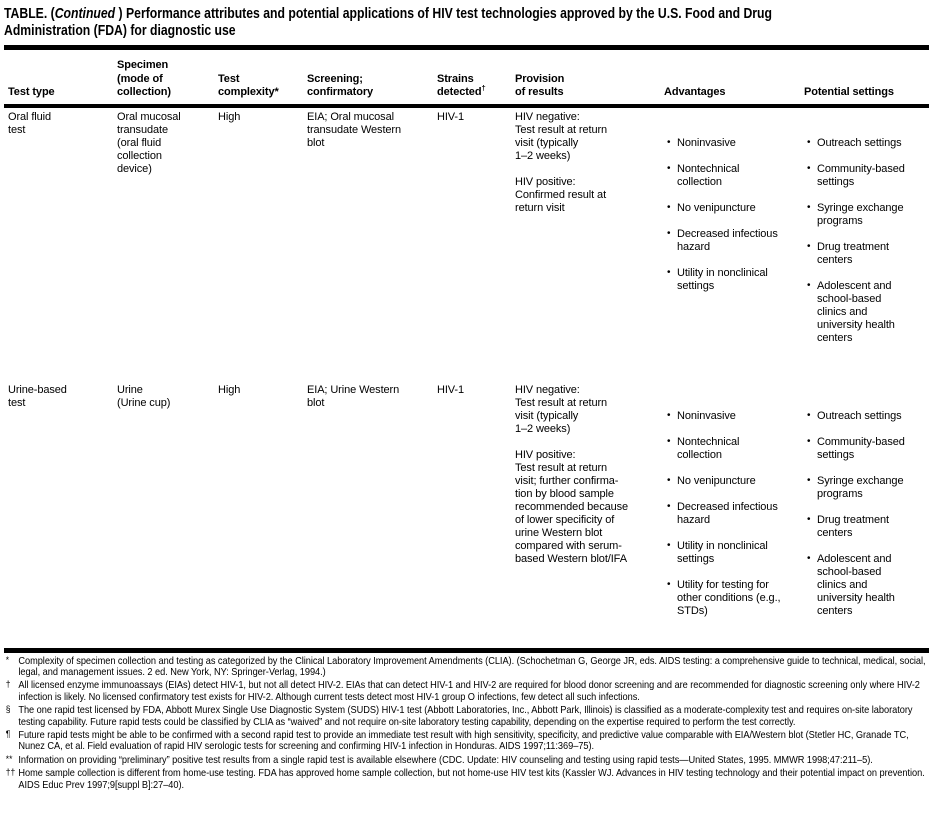  What do you see at coordinates (248, 85) in the screenshot?
I see `col-header-test-complexity: Test complexity*` at bounding box center [248, 85].